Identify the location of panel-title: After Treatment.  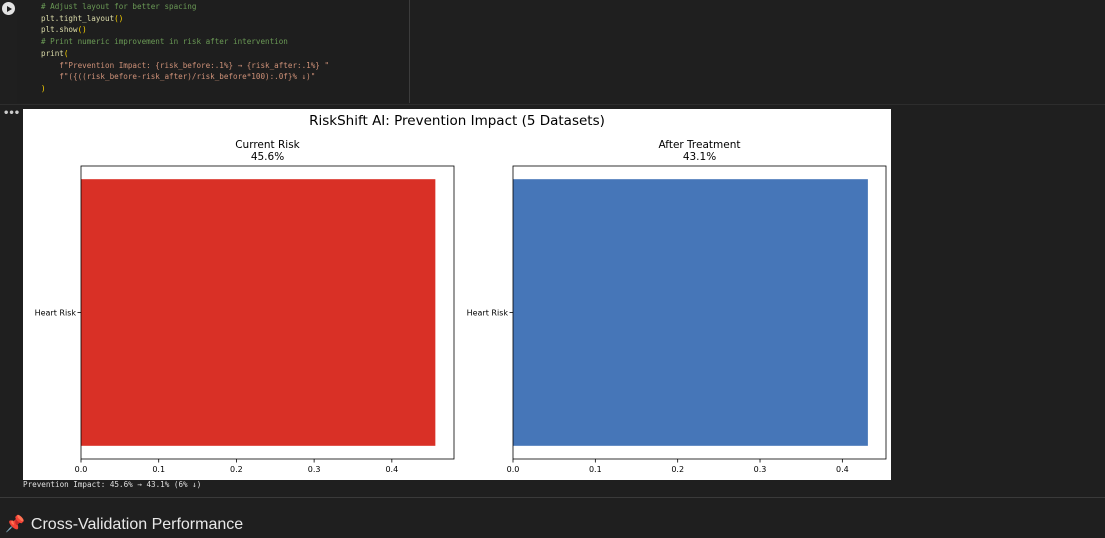
(700, 145).